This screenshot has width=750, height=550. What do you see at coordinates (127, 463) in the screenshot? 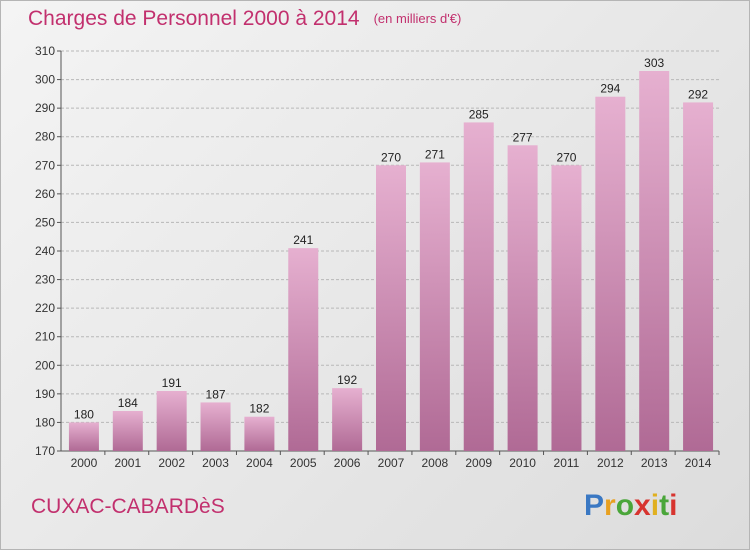
I see `x-tick-label: 2001` at bounding box center [127, 463].